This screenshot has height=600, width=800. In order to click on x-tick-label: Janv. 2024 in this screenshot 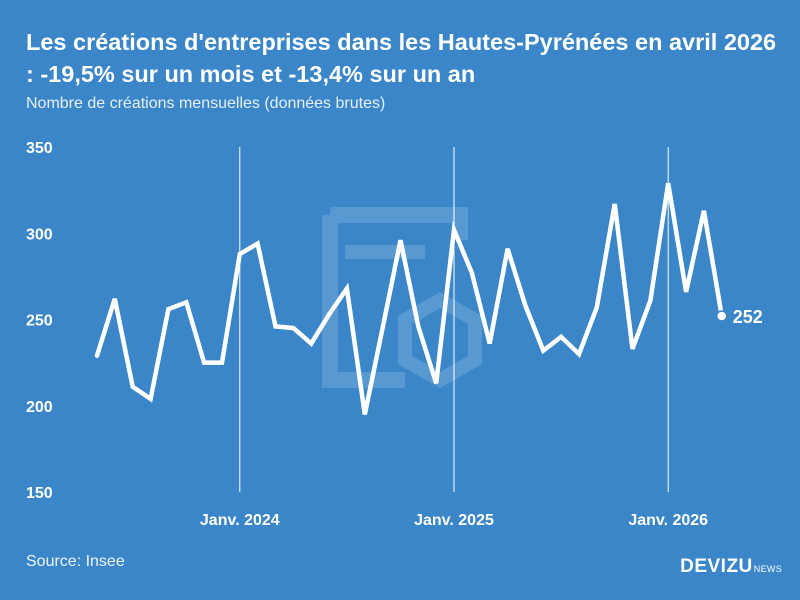, I will do `click(240, 520)`.